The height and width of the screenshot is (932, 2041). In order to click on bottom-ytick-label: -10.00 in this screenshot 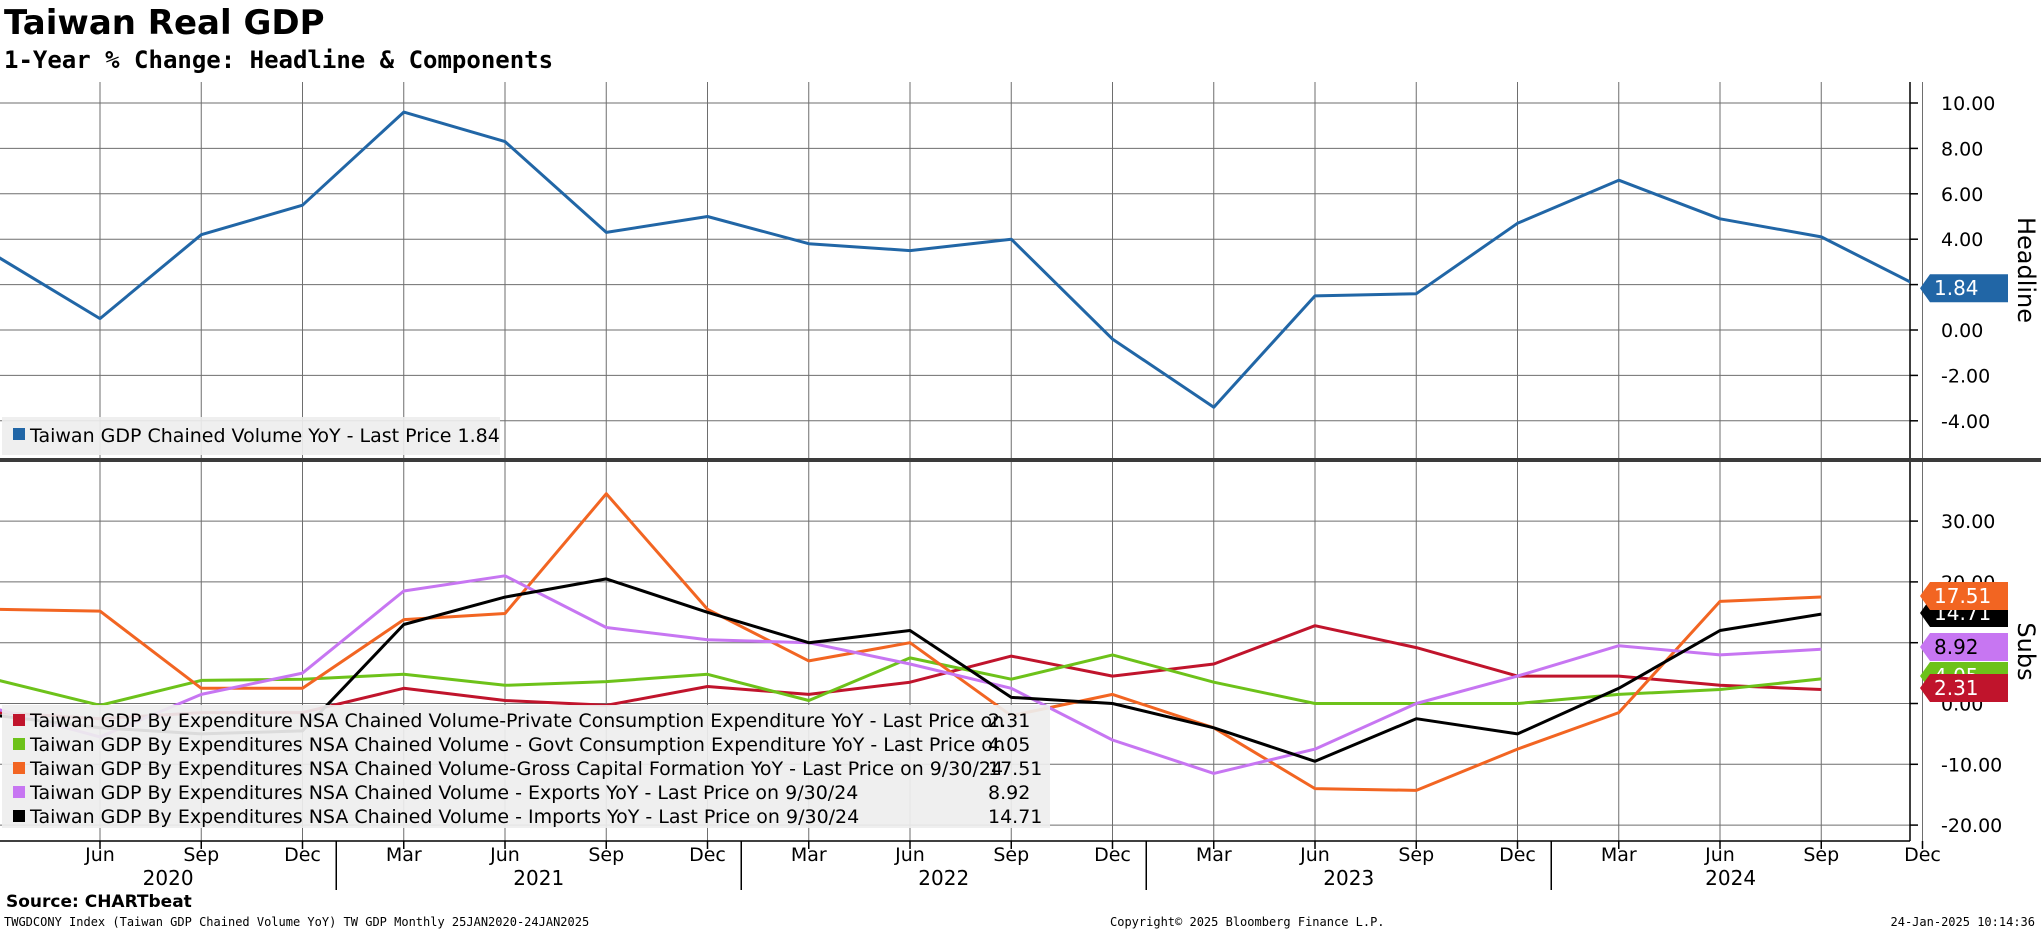, I will do `click(1971, 765)`.